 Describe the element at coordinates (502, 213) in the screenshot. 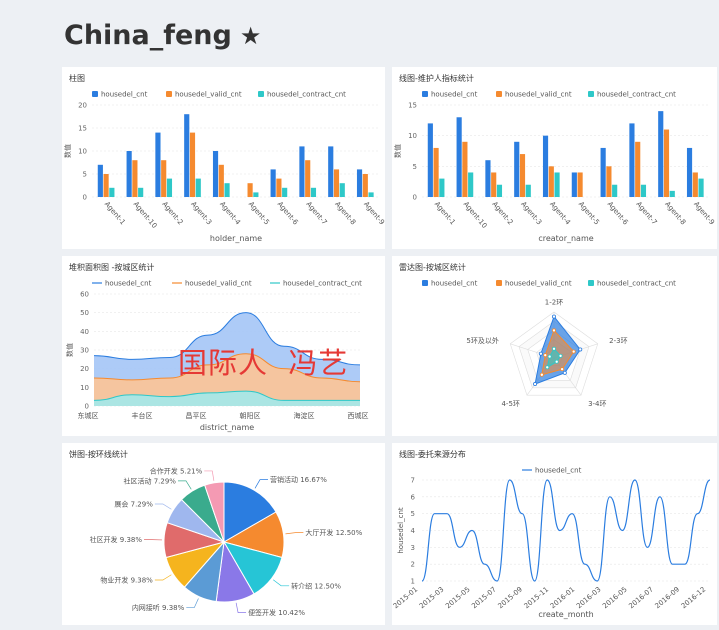

I see `x-tick-label: Agent-2` at that location.